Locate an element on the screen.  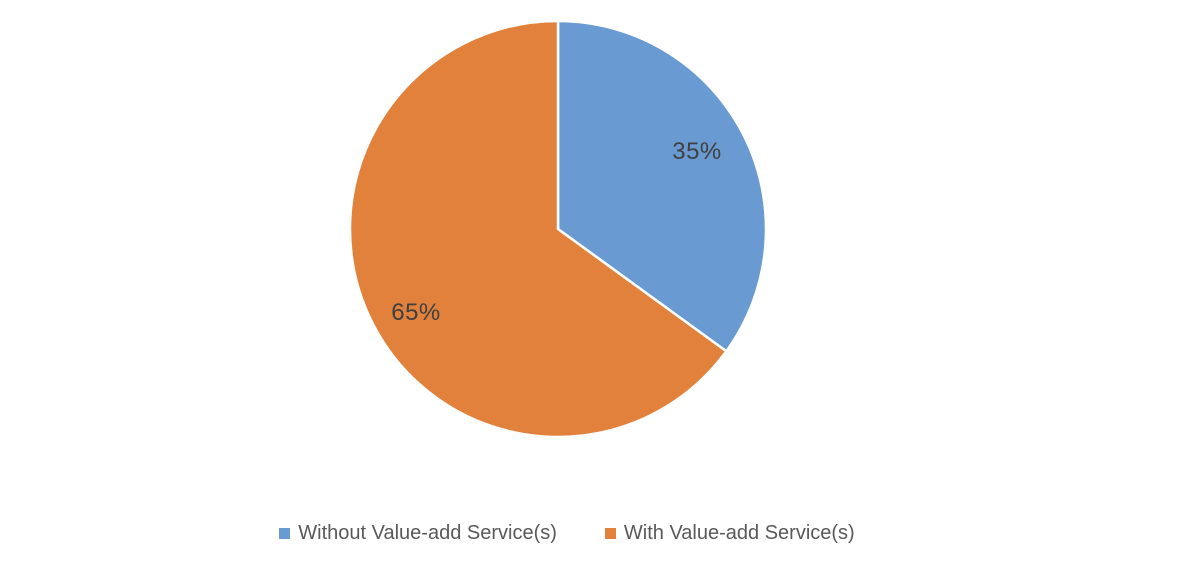
legend-swatch-blue-icon is located at coordinates (285, 533).